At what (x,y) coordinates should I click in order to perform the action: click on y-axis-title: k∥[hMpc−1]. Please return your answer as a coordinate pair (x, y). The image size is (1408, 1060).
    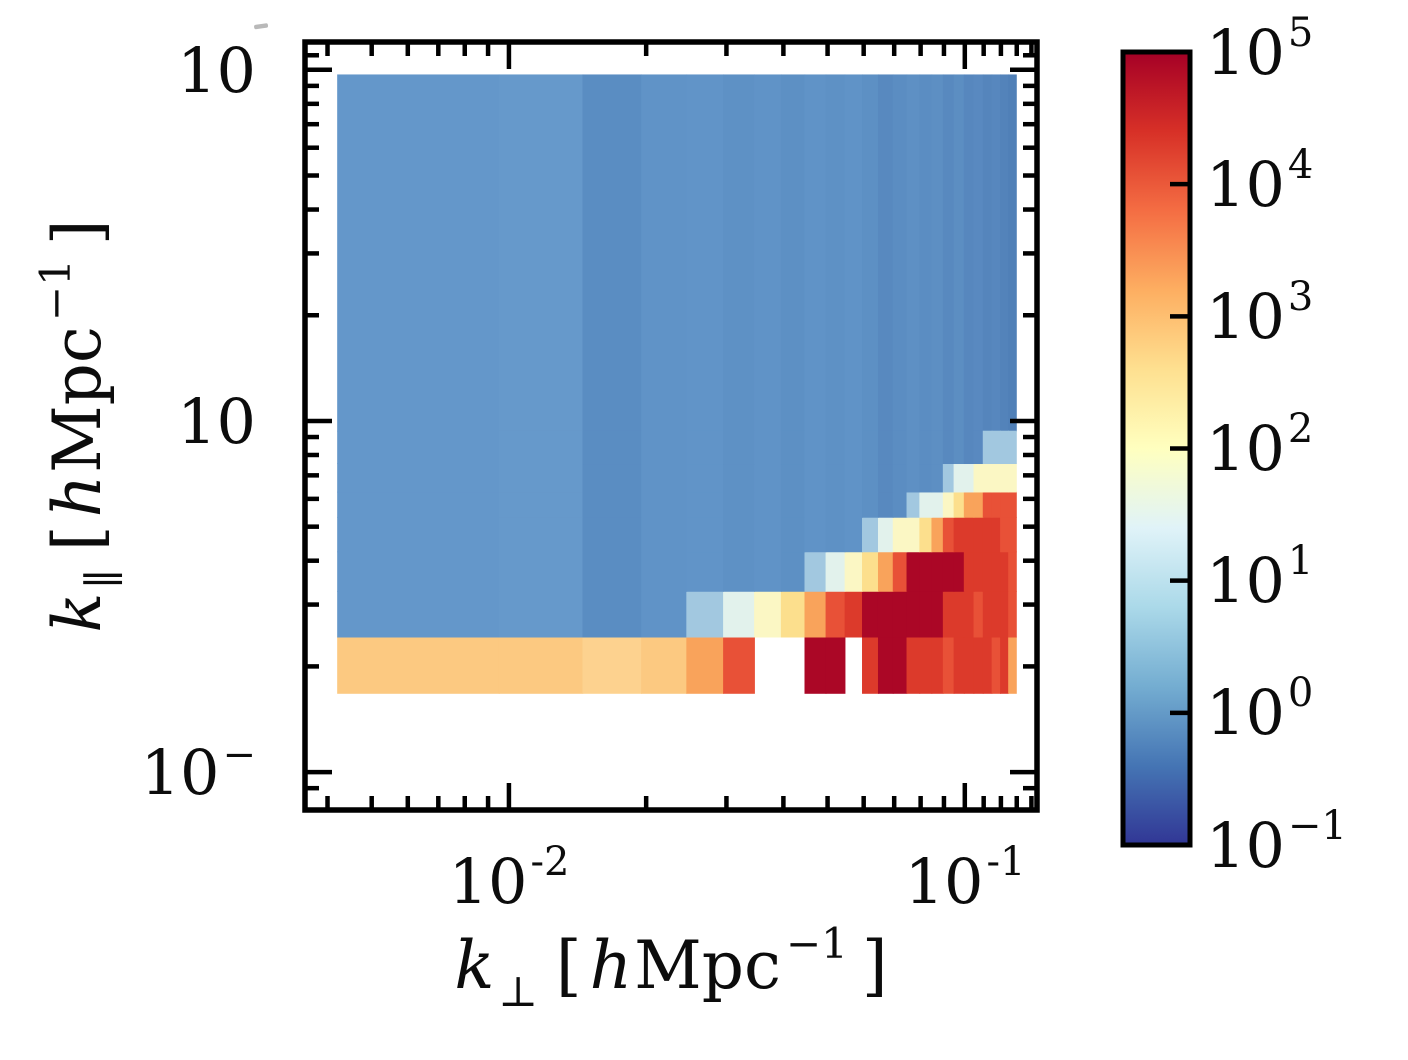
    Looking at the image, I should click on (79, 425).